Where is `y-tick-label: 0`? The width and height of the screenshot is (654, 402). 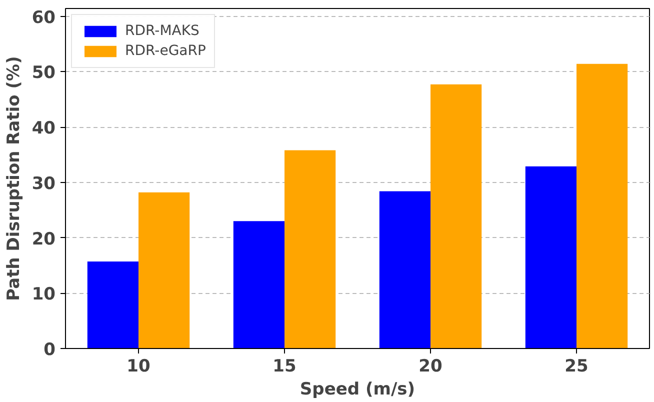 y-tick-label: 0 is located at coordinates (50, 350).